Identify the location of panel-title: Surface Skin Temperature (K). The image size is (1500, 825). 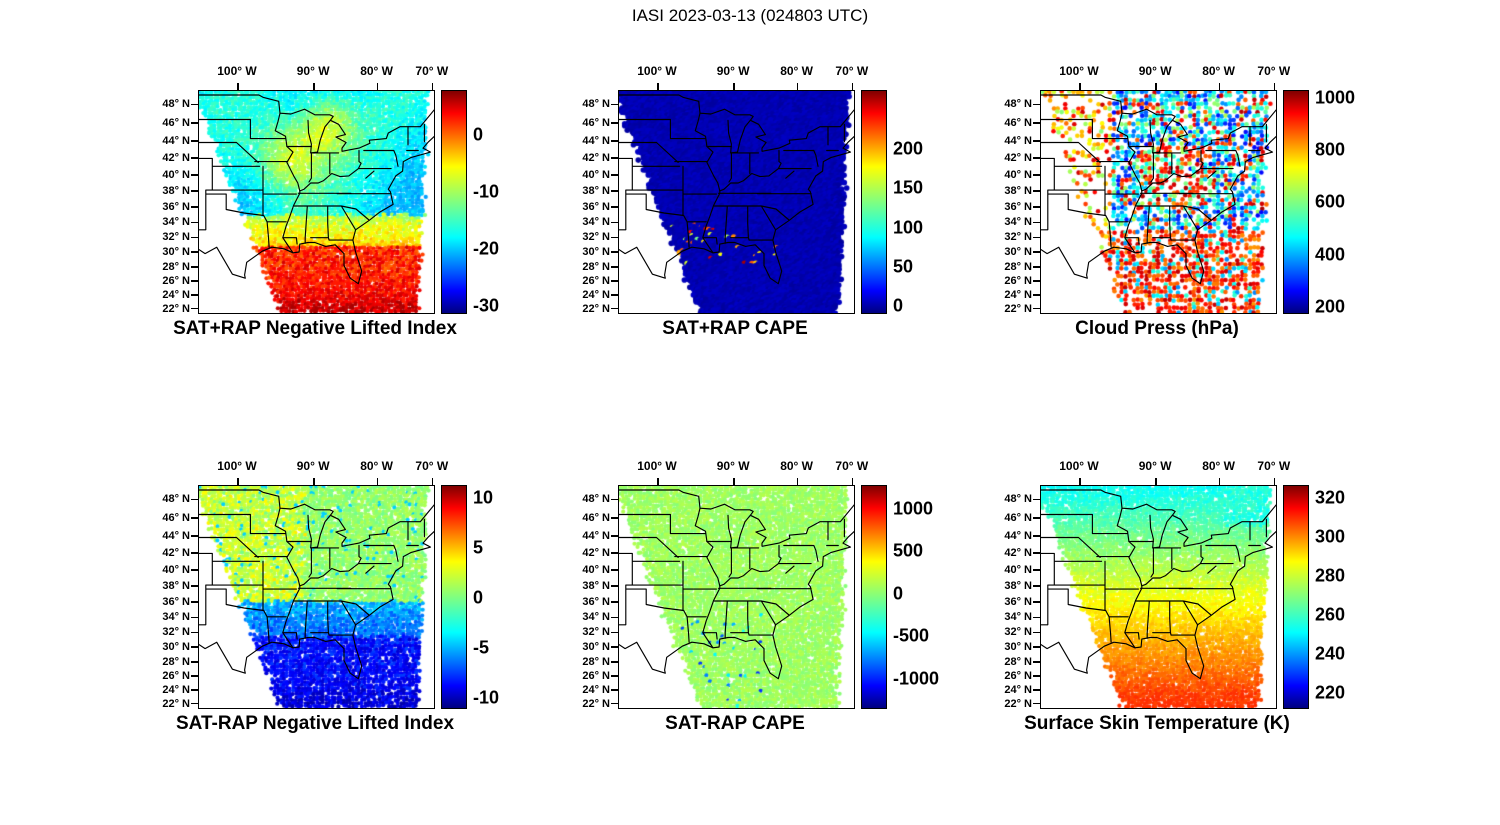
(1157, 723).